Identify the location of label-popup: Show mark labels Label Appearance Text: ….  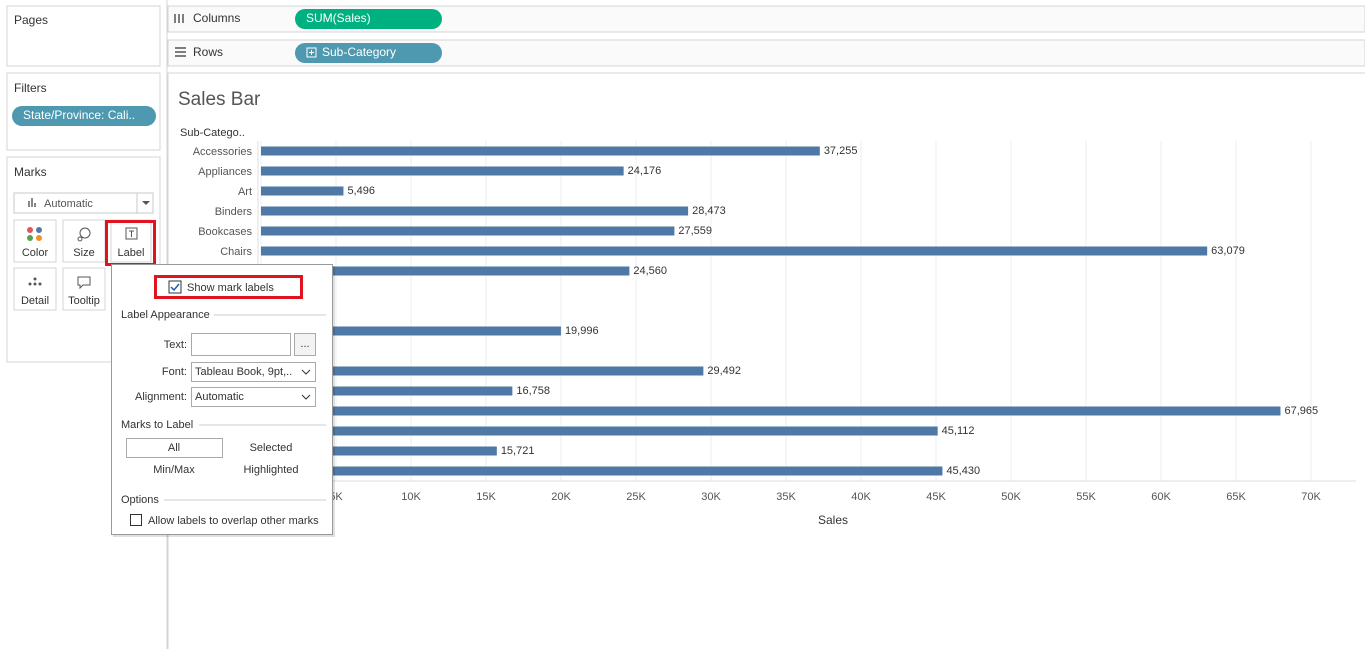
(223, 400).